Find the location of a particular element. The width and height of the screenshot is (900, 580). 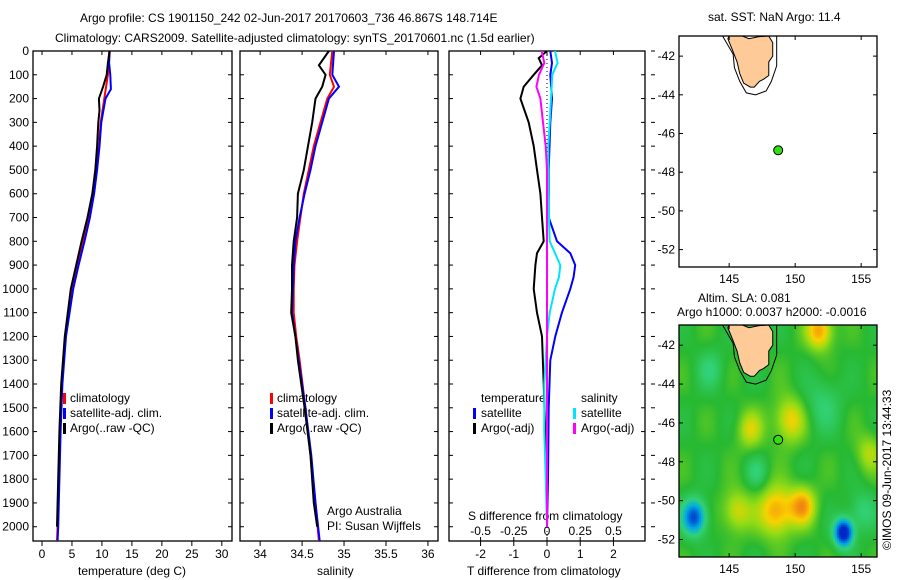

legend-diff-t-argo: Argo(-adj) is located at coordinates (507, 428).